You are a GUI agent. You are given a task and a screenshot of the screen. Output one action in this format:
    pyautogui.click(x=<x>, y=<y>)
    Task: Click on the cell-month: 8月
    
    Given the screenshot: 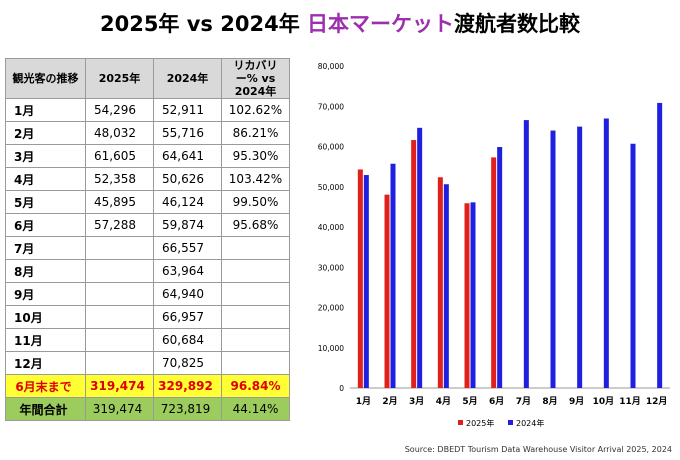 What is the action you would take?
    pyautogui.click(x=45, y=271)
    